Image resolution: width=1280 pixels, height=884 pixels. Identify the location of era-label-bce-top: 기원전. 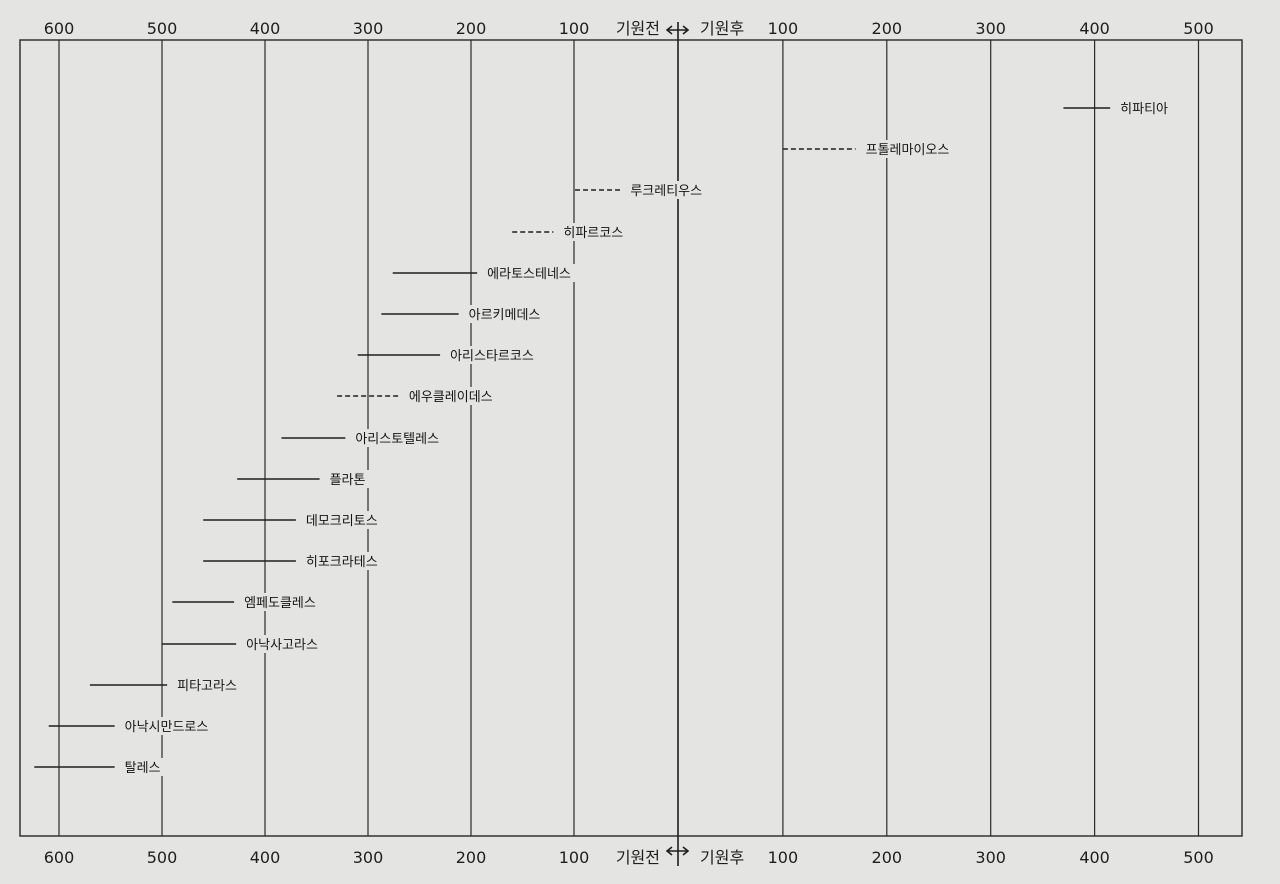
(638, 28).